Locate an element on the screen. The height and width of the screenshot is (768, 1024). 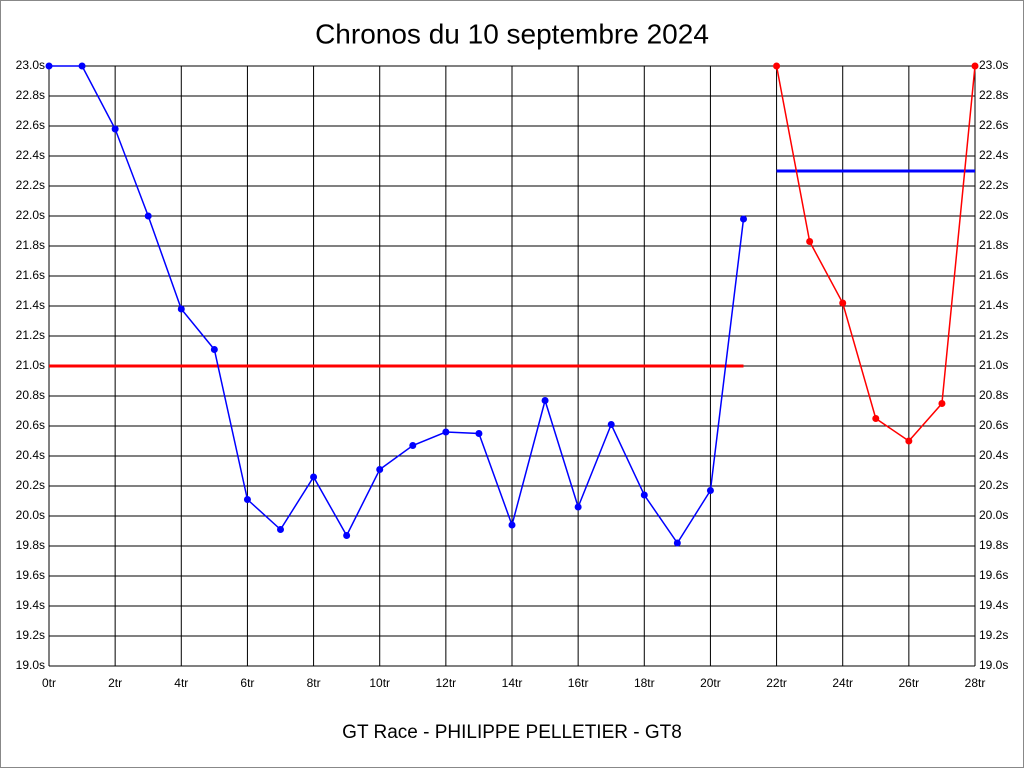
x-tick-label: 14tr is located at coordinates (512, 683).